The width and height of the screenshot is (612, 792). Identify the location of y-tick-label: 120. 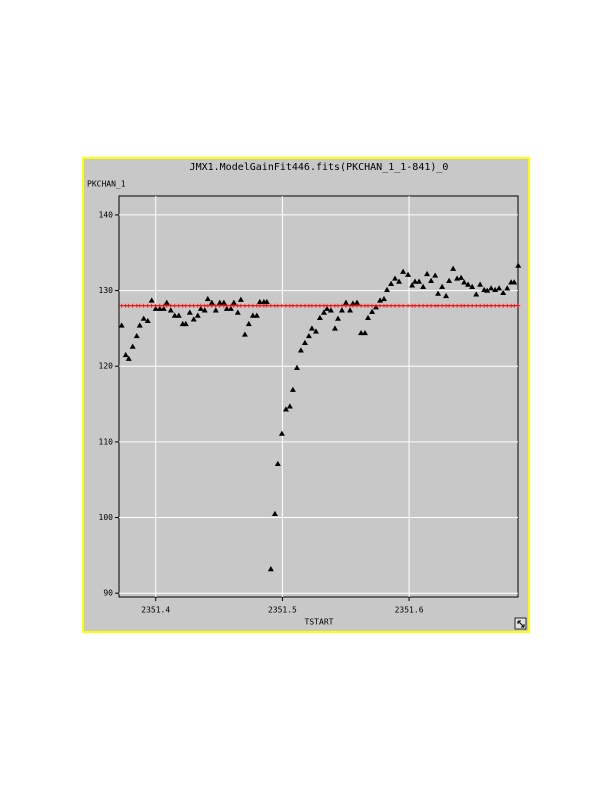
(106, 366).